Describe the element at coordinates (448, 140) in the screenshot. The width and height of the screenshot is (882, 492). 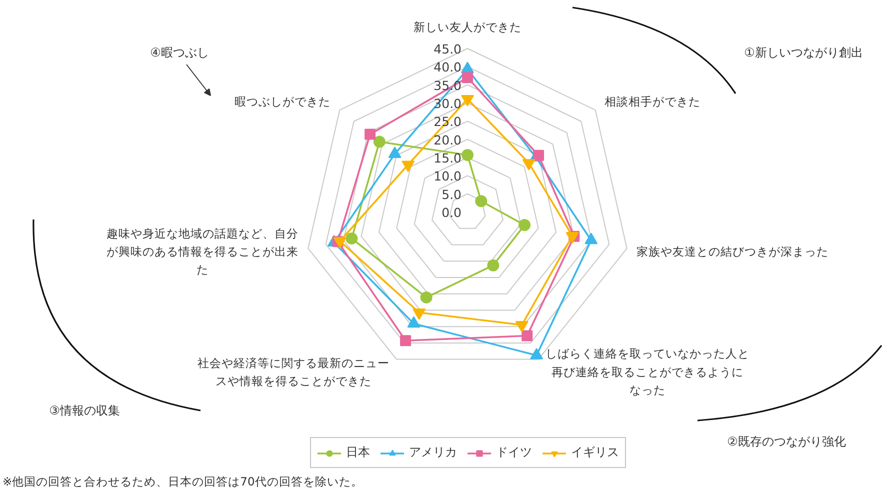
I see `y-tick-label: 20.0` at that location.